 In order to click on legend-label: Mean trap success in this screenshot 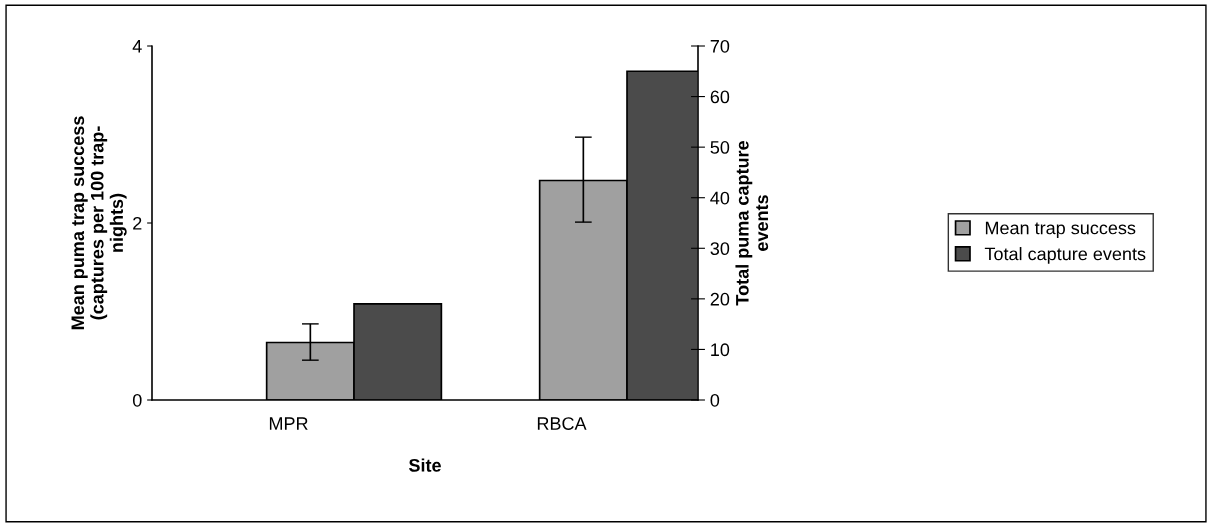, I will do `click(1060, 229)`.